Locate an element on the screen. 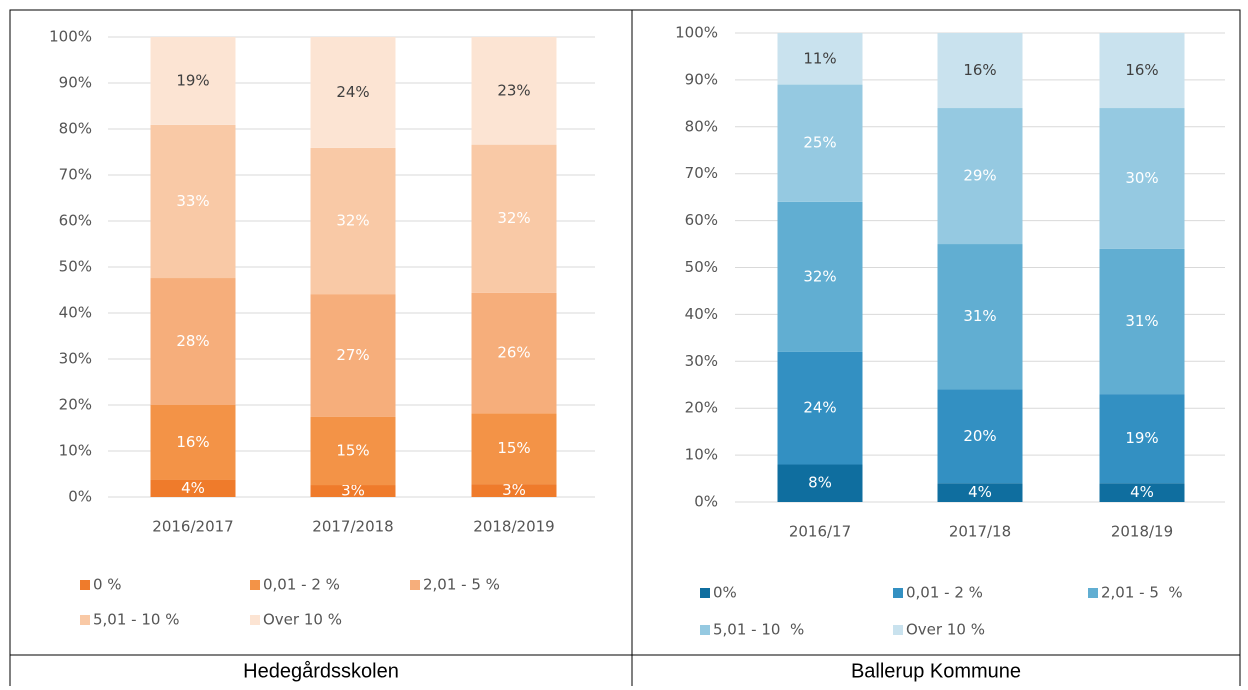 This screenshot has width=1248, height=690. y-tick-label: 50% is located at coordinates (701, 267).